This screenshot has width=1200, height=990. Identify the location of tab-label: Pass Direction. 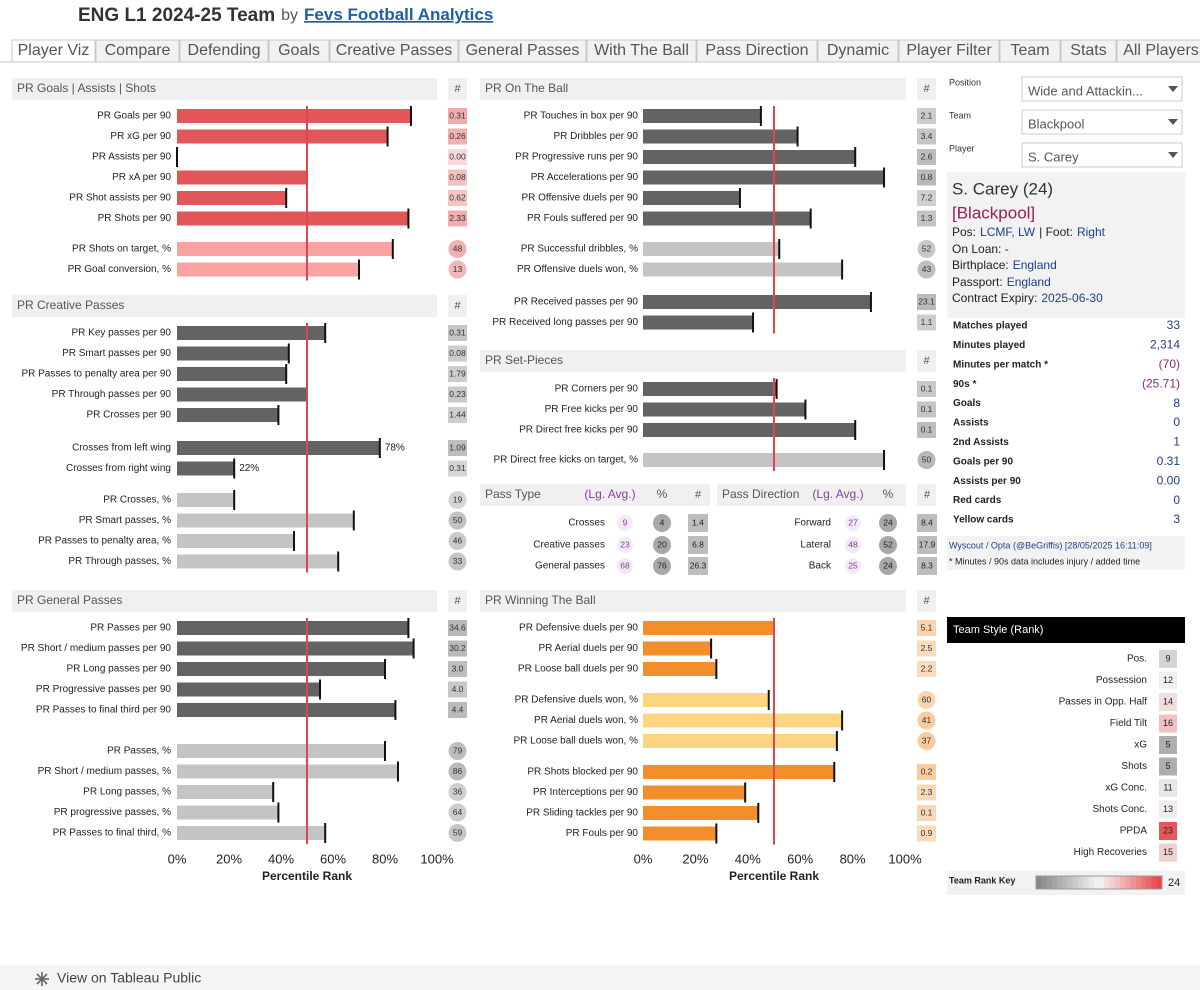
(756, 50).